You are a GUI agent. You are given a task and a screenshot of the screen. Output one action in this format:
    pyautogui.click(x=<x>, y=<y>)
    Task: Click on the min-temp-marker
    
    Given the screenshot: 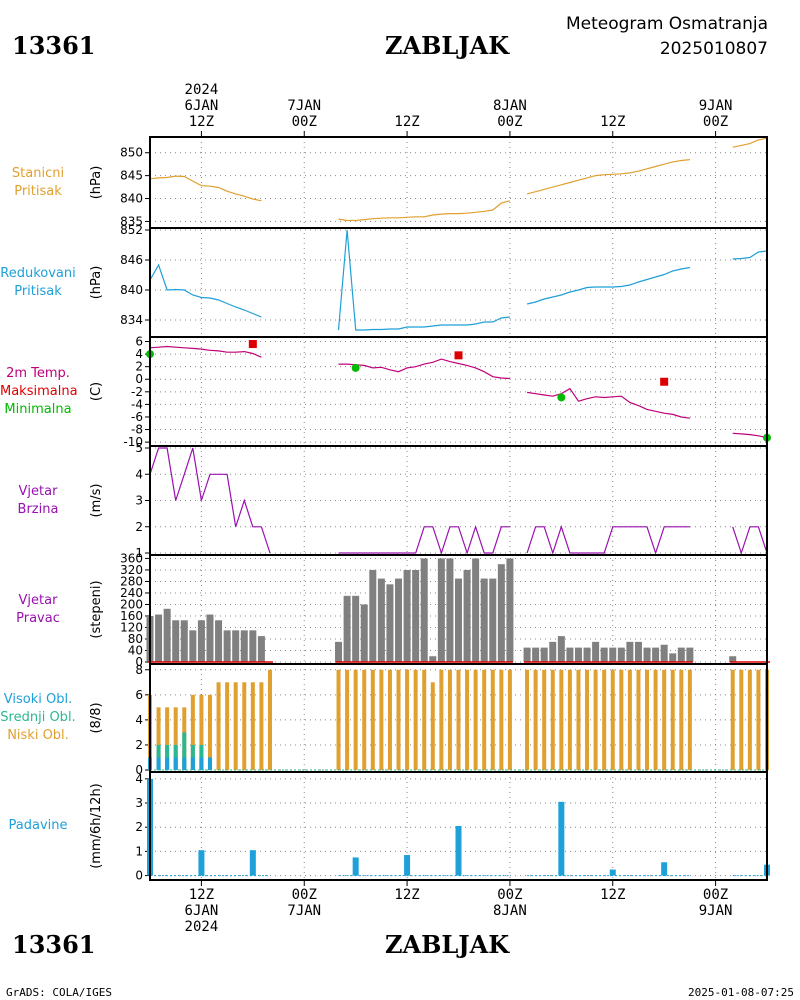 What is the action you would take?
    pyautogui.click(x=561, y=397)
    